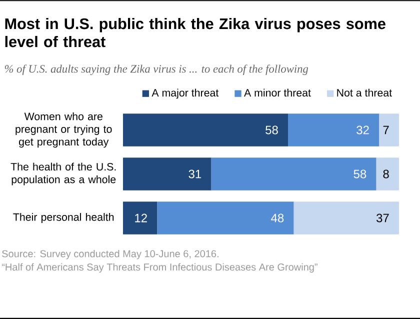 This screenshot has height=319, width=420. I want to click on data-label: 32, so click(362, 130).